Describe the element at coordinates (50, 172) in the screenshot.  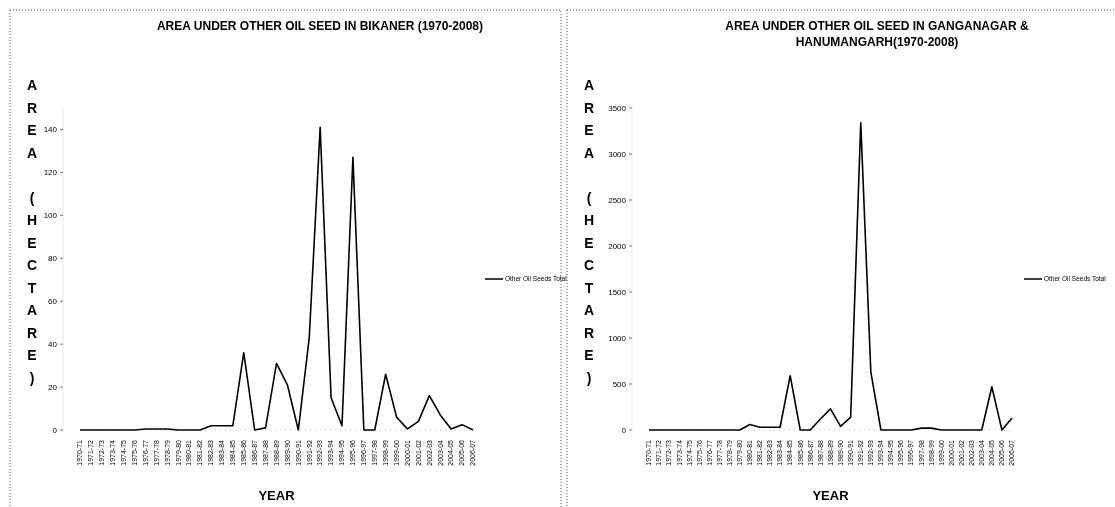
I see `y-tick-label: 120` at that location.